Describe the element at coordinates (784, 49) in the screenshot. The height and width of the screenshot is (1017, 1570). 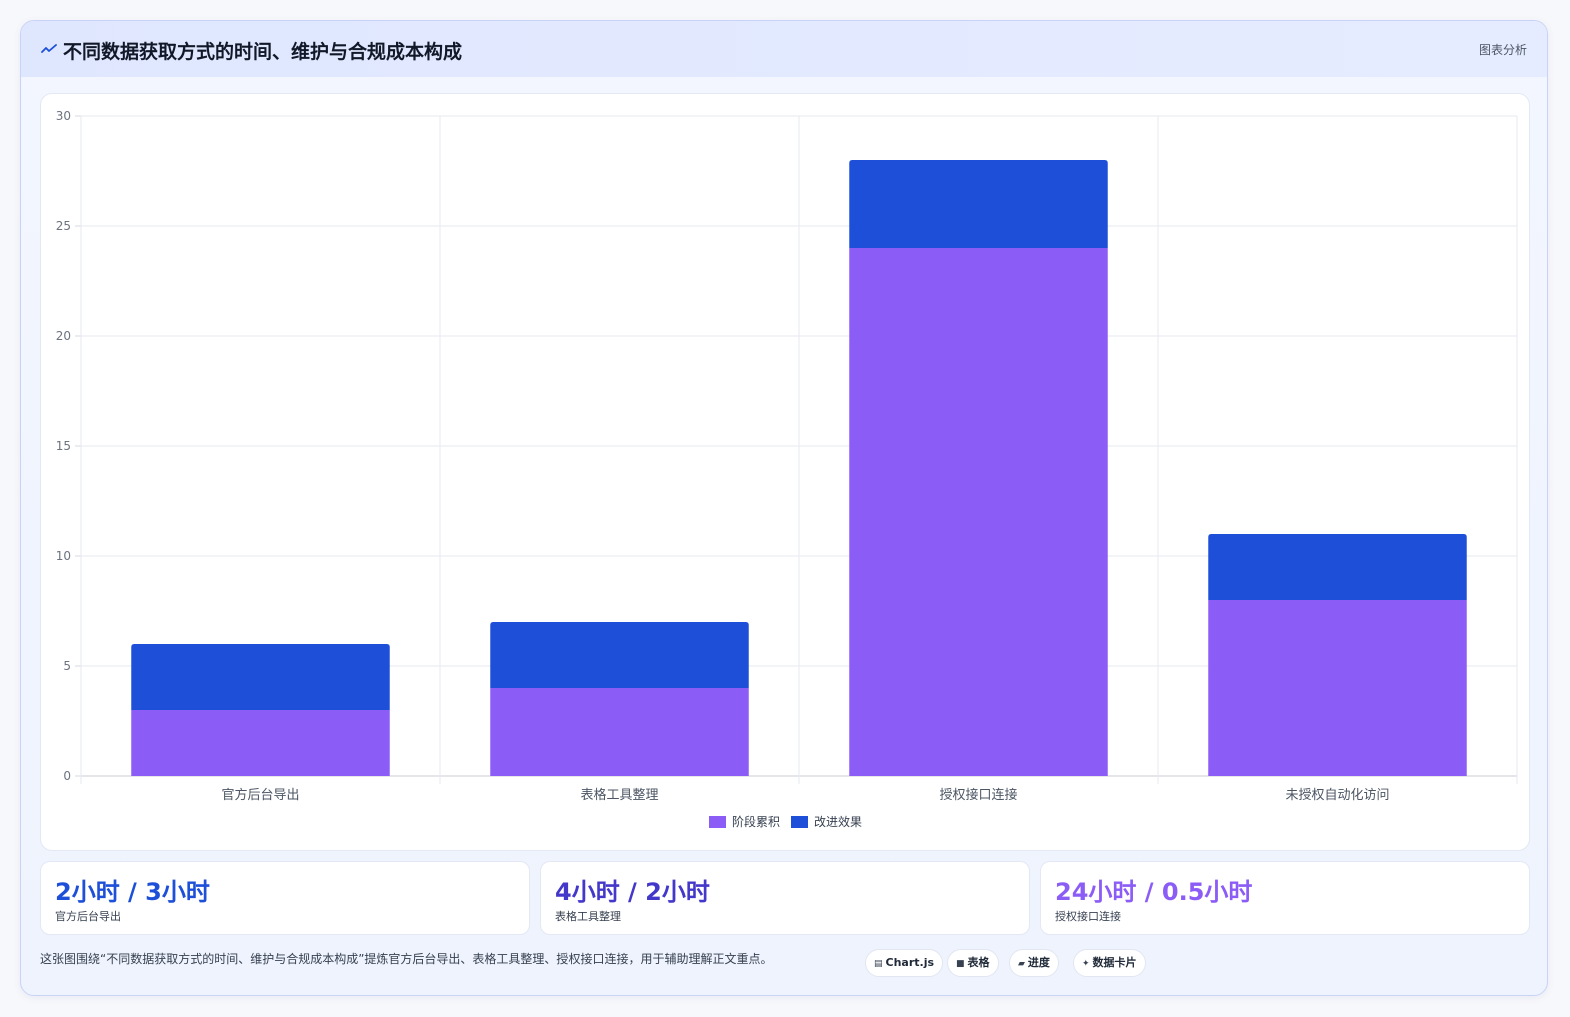
I see `panel-header: 不同数据获取方式的时间、维护与合规成本构成 图表分析` at that location.